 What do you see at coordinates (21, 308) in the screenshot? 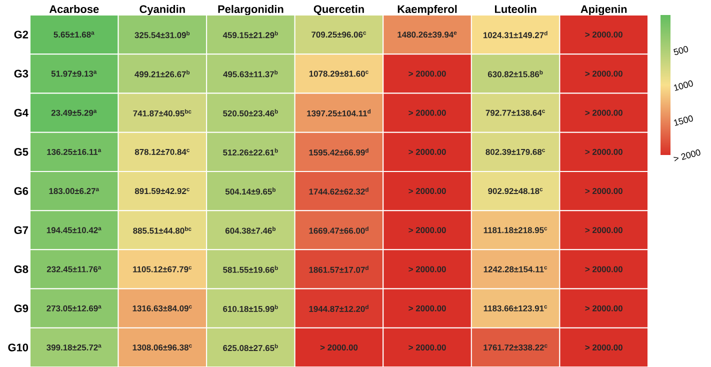
I see `y-tick-label: G9` at bounding box center [21, 308].